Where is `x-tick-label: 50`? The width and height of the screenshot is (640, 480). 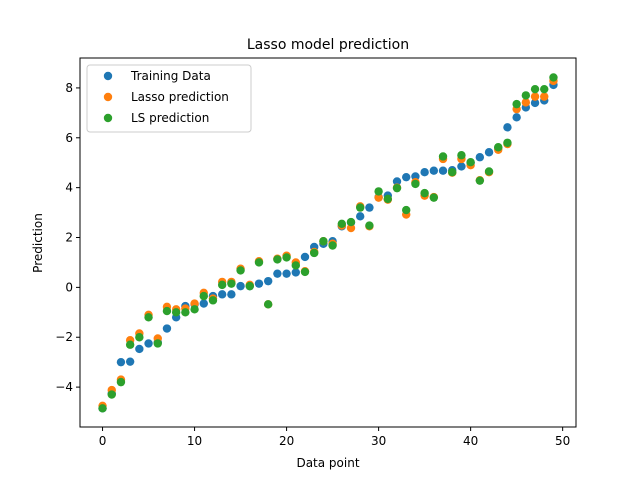 x-tick-label: 50 is located at coordinates (562, 441).